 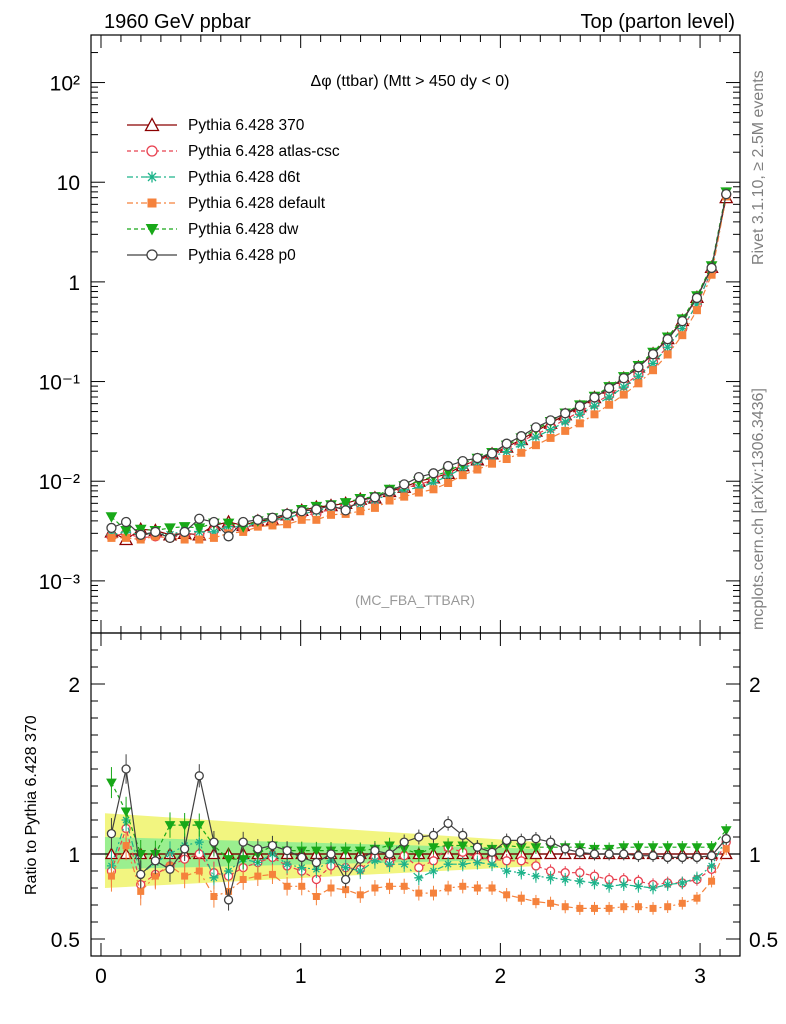 I want to click on x-tick-label: 0, so click(x=101, y=976).